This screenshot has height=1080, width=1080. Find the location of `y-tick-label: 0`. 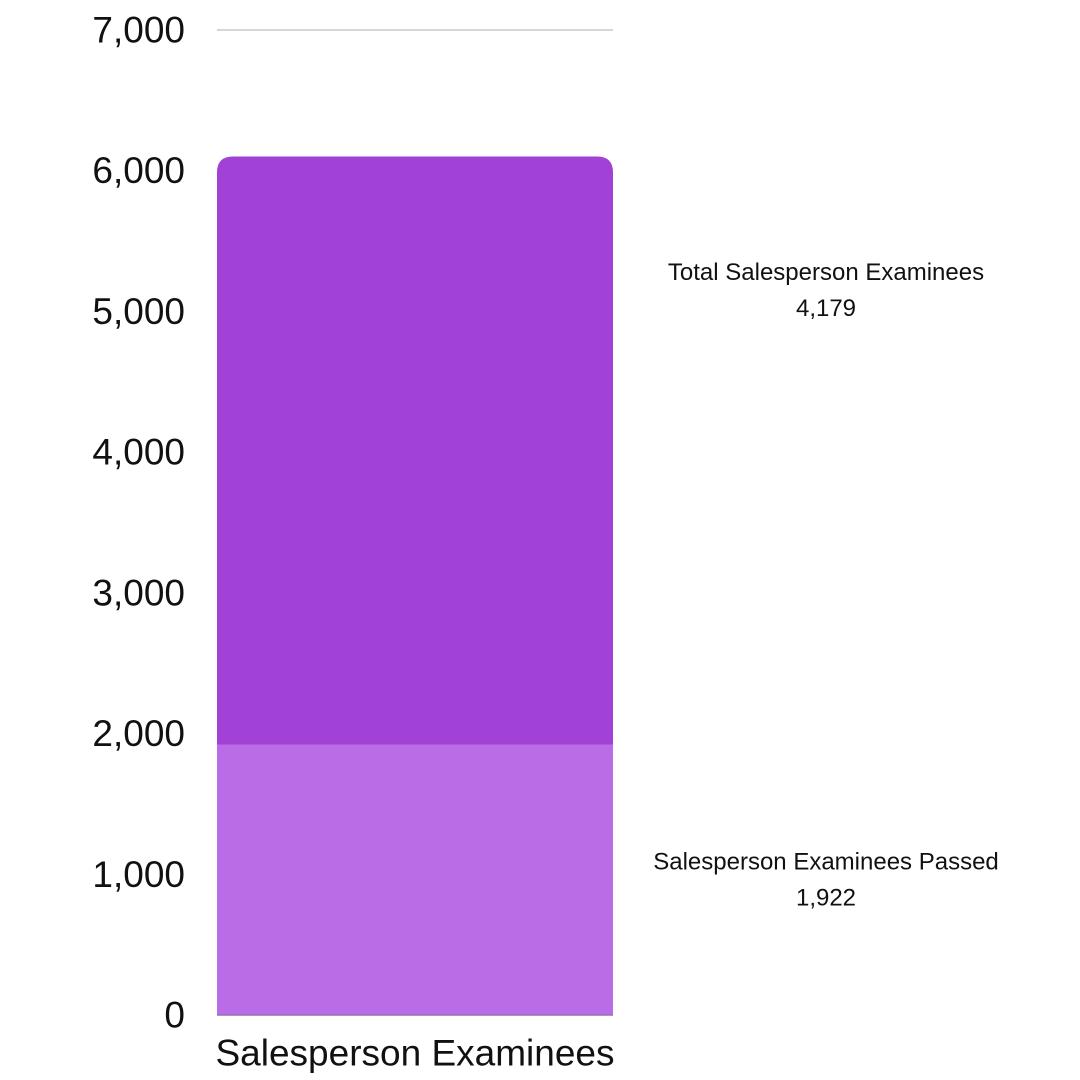

y-tick-label: 0 is located at coordinates (174, 1015).